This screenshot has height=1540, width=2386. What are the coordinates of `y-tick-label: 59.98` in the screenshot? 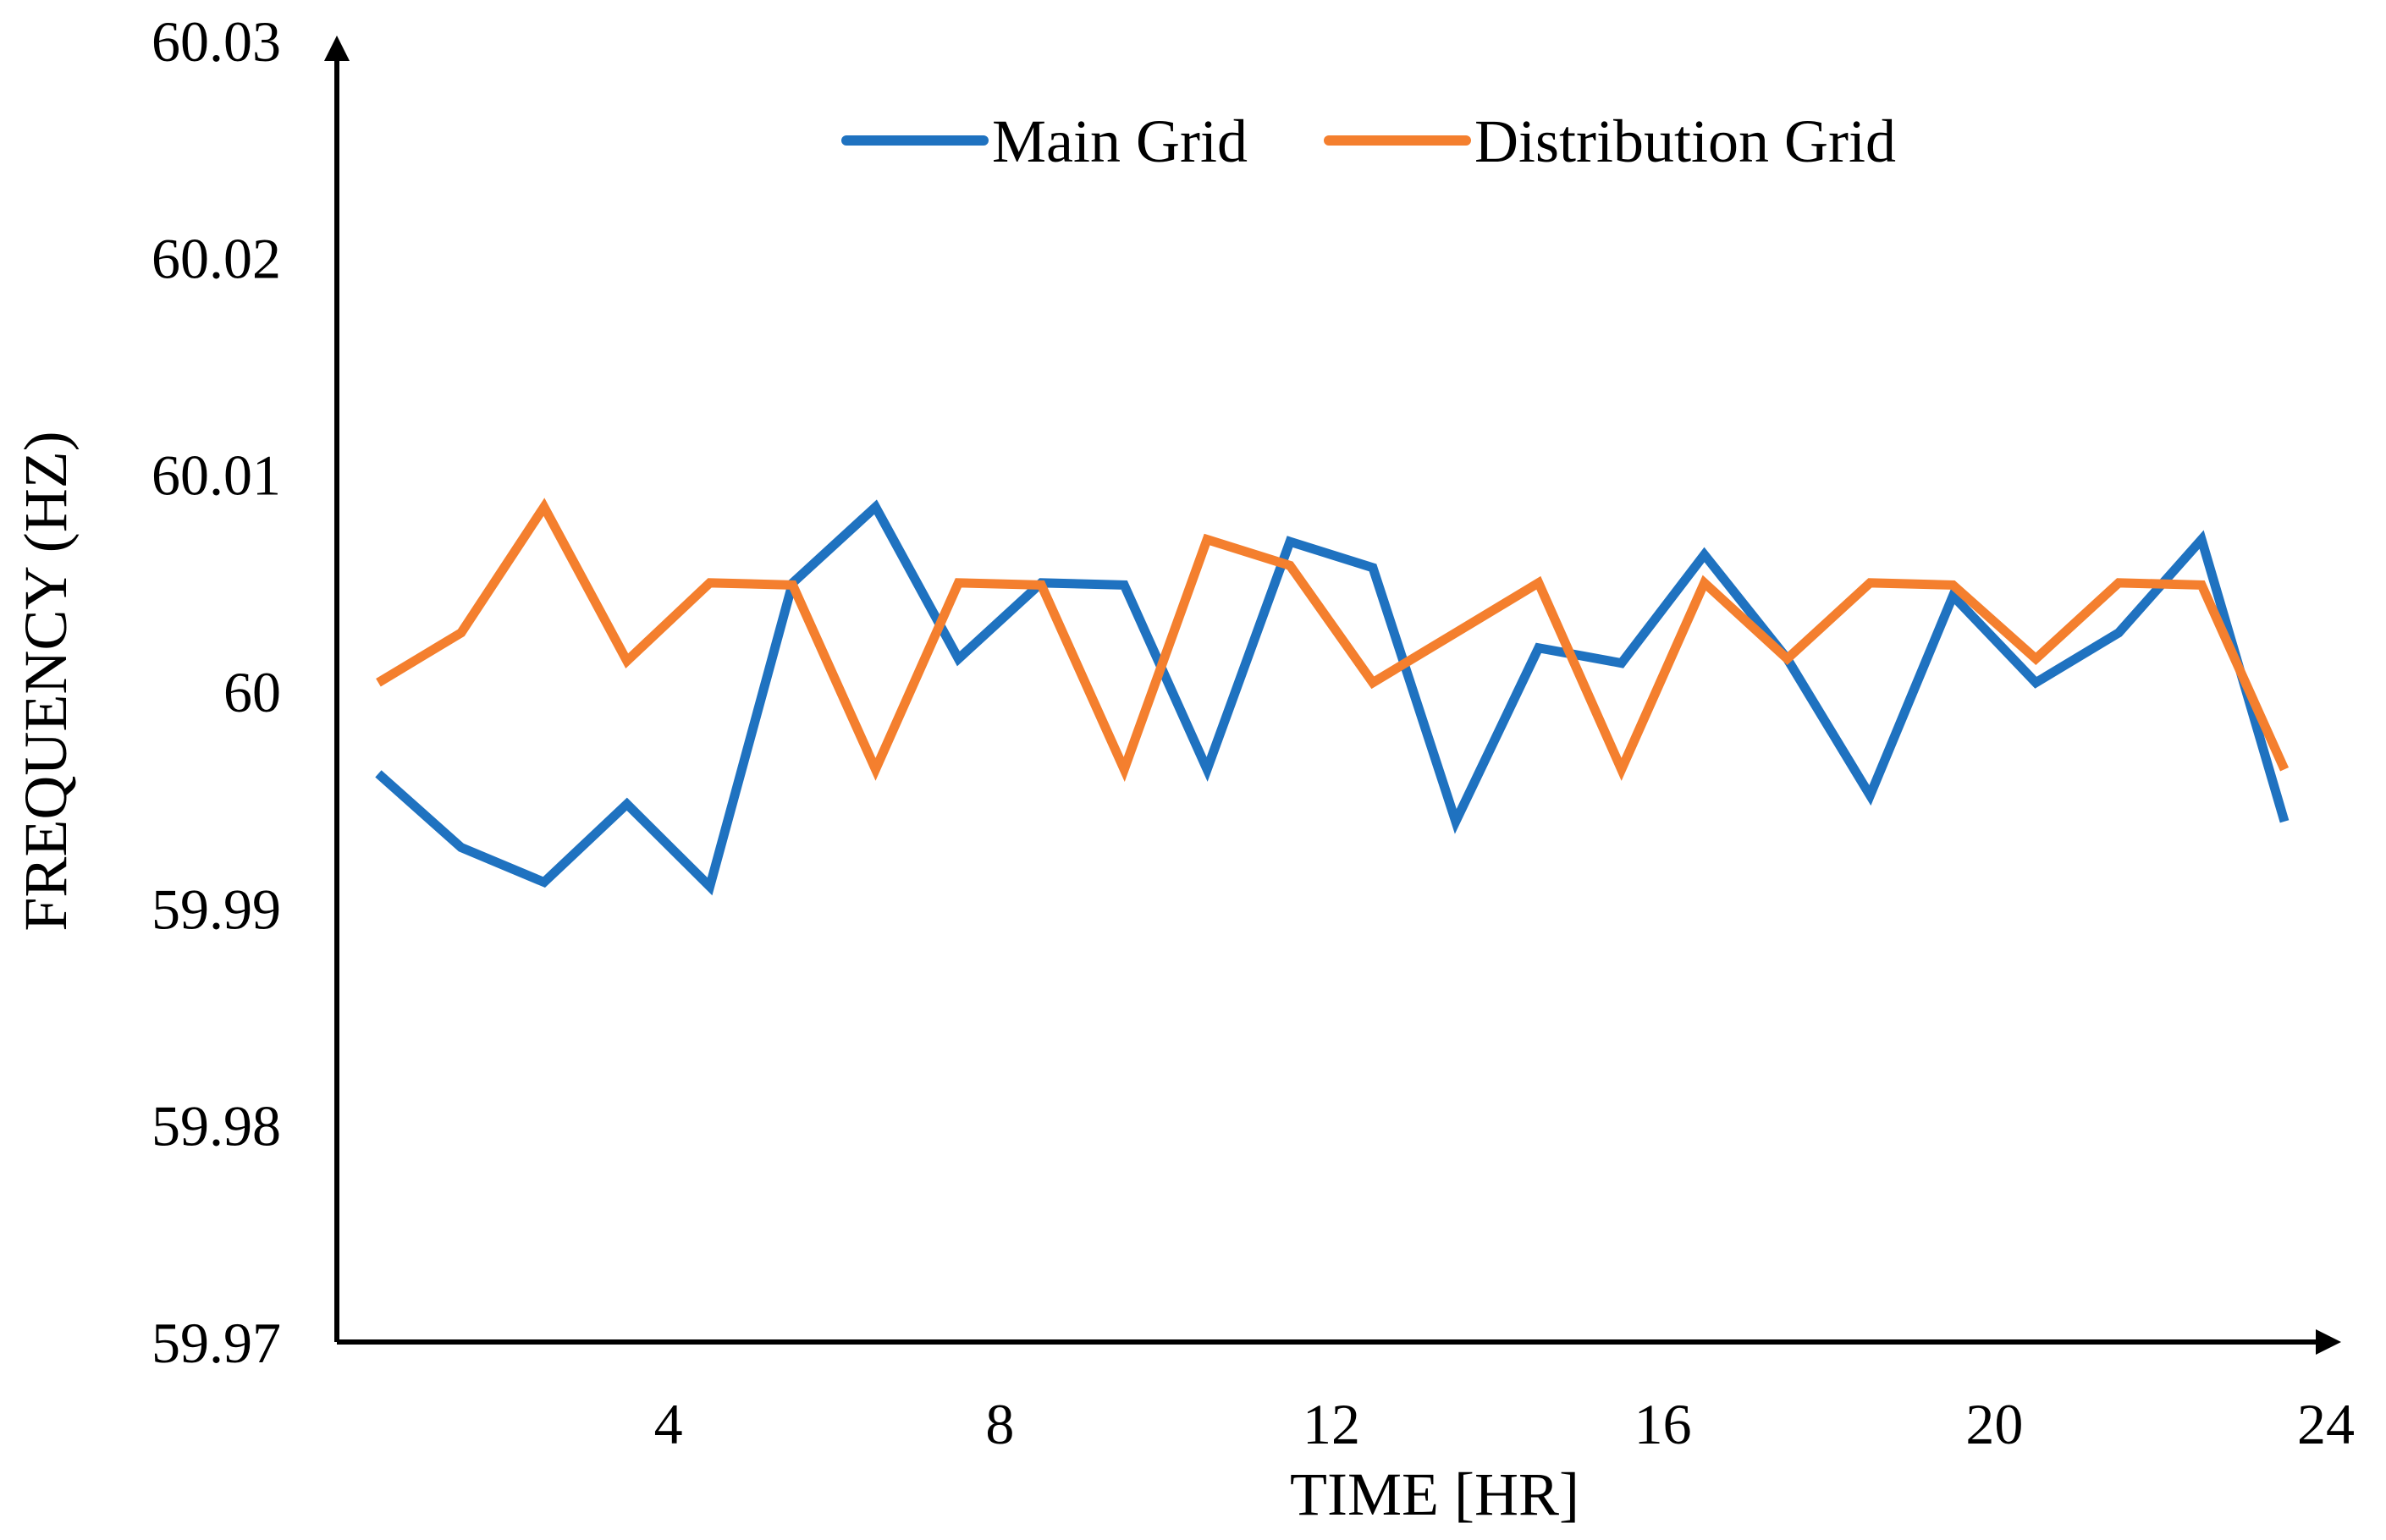 It's located at (216, 1126).